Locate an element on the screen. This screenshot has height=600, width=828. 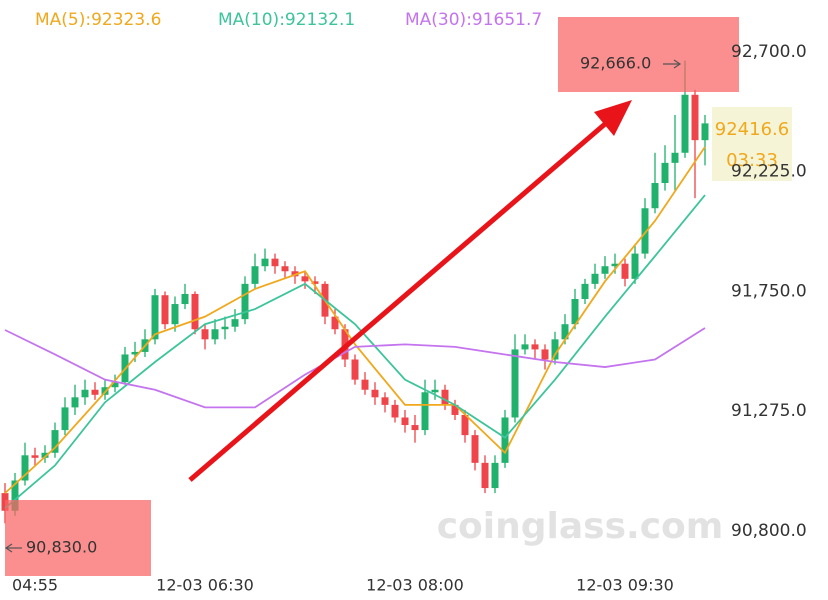
watermark: coinglass.com is located at coordinates (580, 526).